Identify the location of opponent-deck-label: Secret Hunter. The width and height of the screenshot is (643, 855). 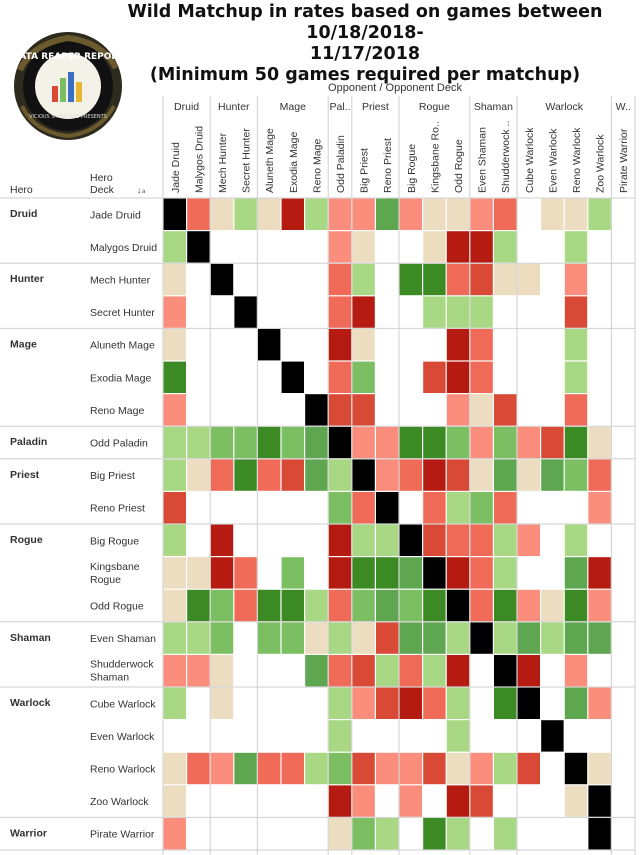
(247, 160).